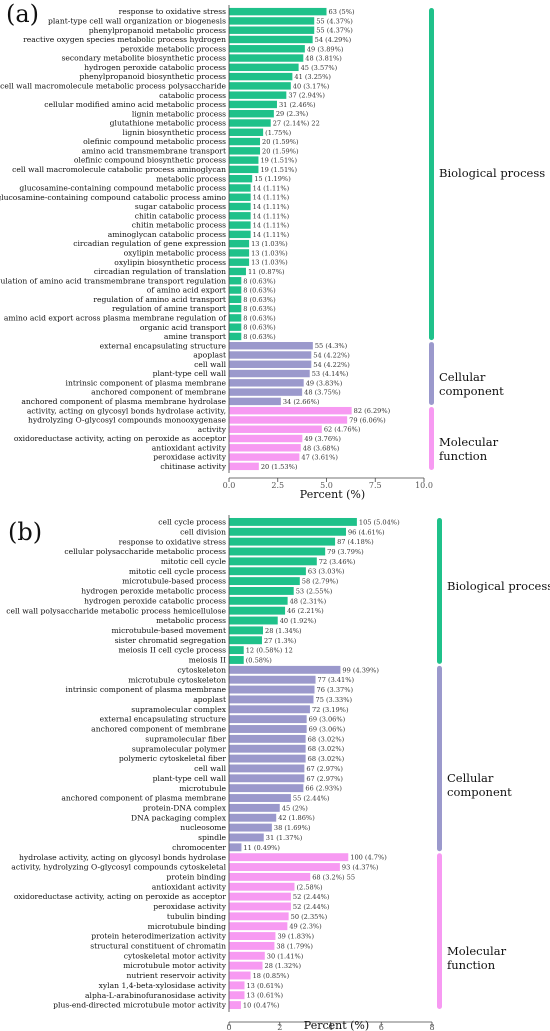  What do you see at coordinates (185, 807) in the screenshot?
I see `bar-term-label: protein-DNA complex` at bounding box center [185, 807].